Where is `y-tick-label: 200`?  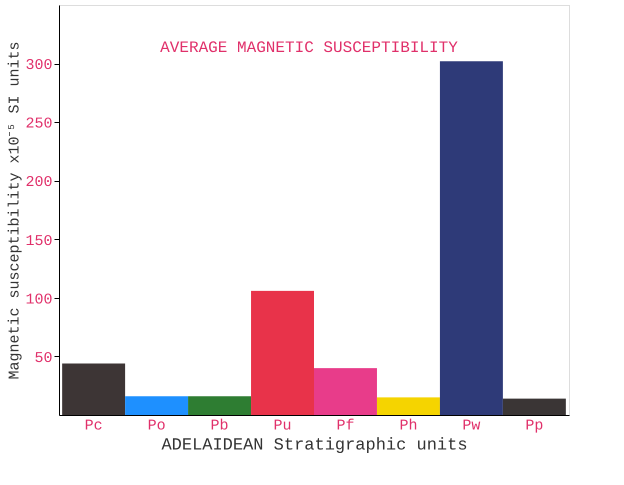
y-tick-label: 200 is located at coordinates (38, 183).